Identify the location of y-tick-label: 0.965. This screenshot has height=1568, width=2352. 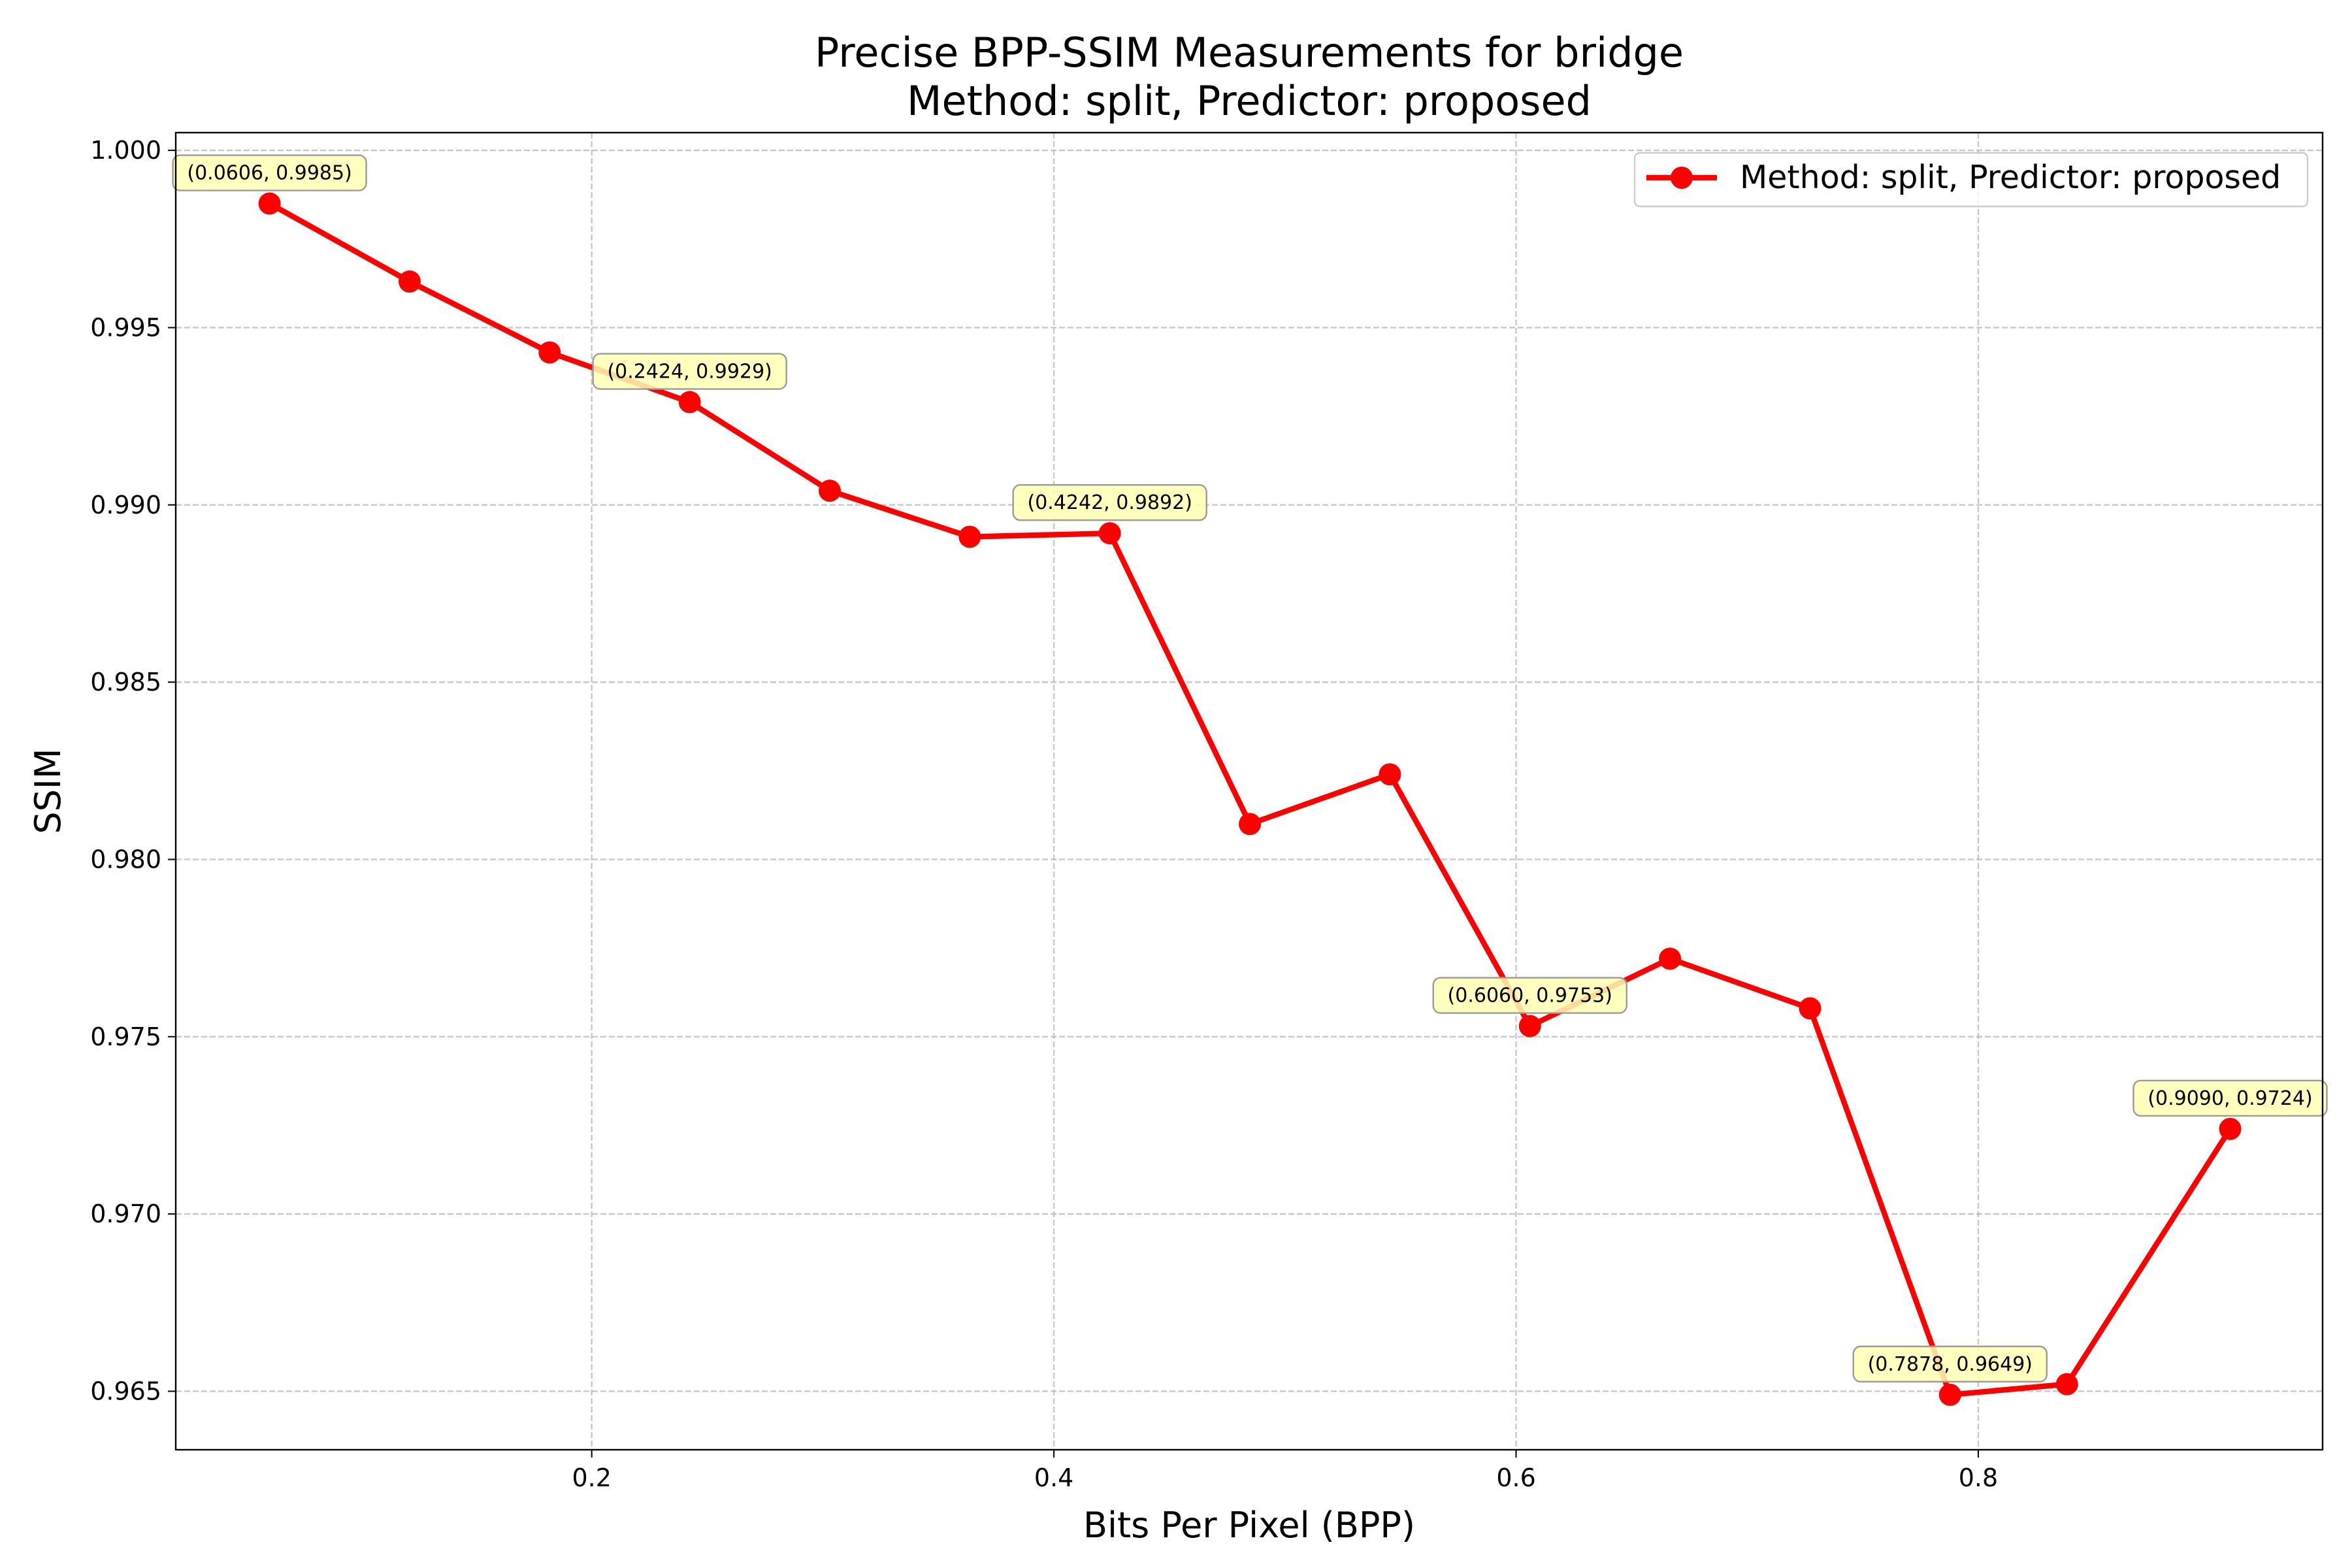
(125, 1391).